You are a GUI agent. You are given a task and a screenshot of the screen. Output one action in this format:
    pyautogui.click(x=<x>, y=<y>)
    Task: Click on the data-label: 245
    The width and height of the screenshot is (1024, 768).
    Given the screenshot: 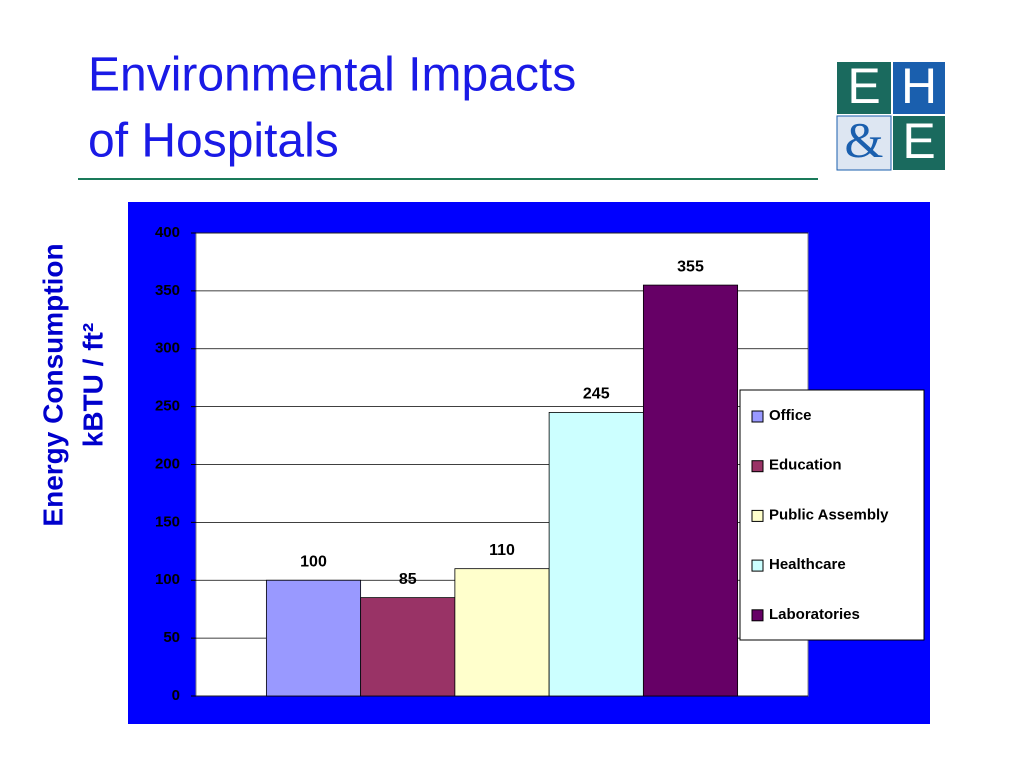 What is the action you would take?
    pyautogui.click(x=596, y=394)
    